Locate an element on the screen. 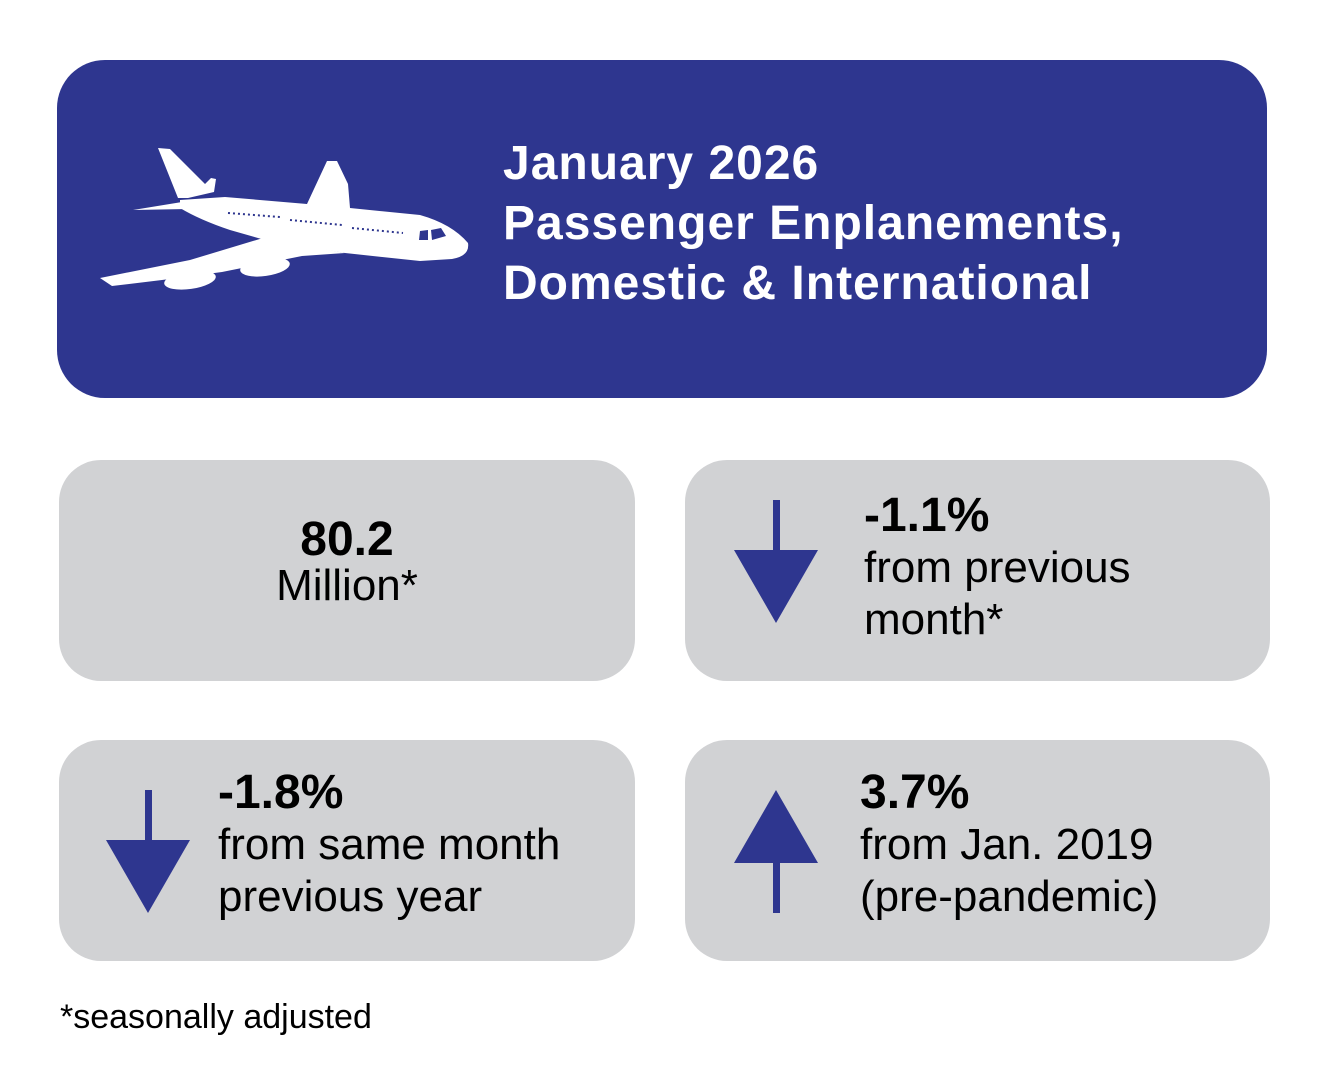 This screenshot has height=1077, width=1327. title-line: Passenger Enplanements, is located at coordinates (813, 223).